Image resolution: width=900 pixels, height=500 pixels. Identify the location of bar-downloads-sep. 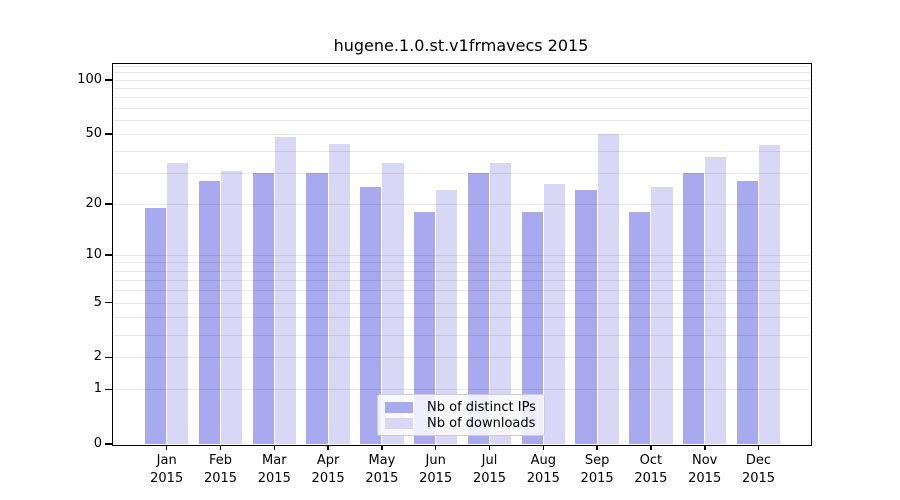
(608, 288).